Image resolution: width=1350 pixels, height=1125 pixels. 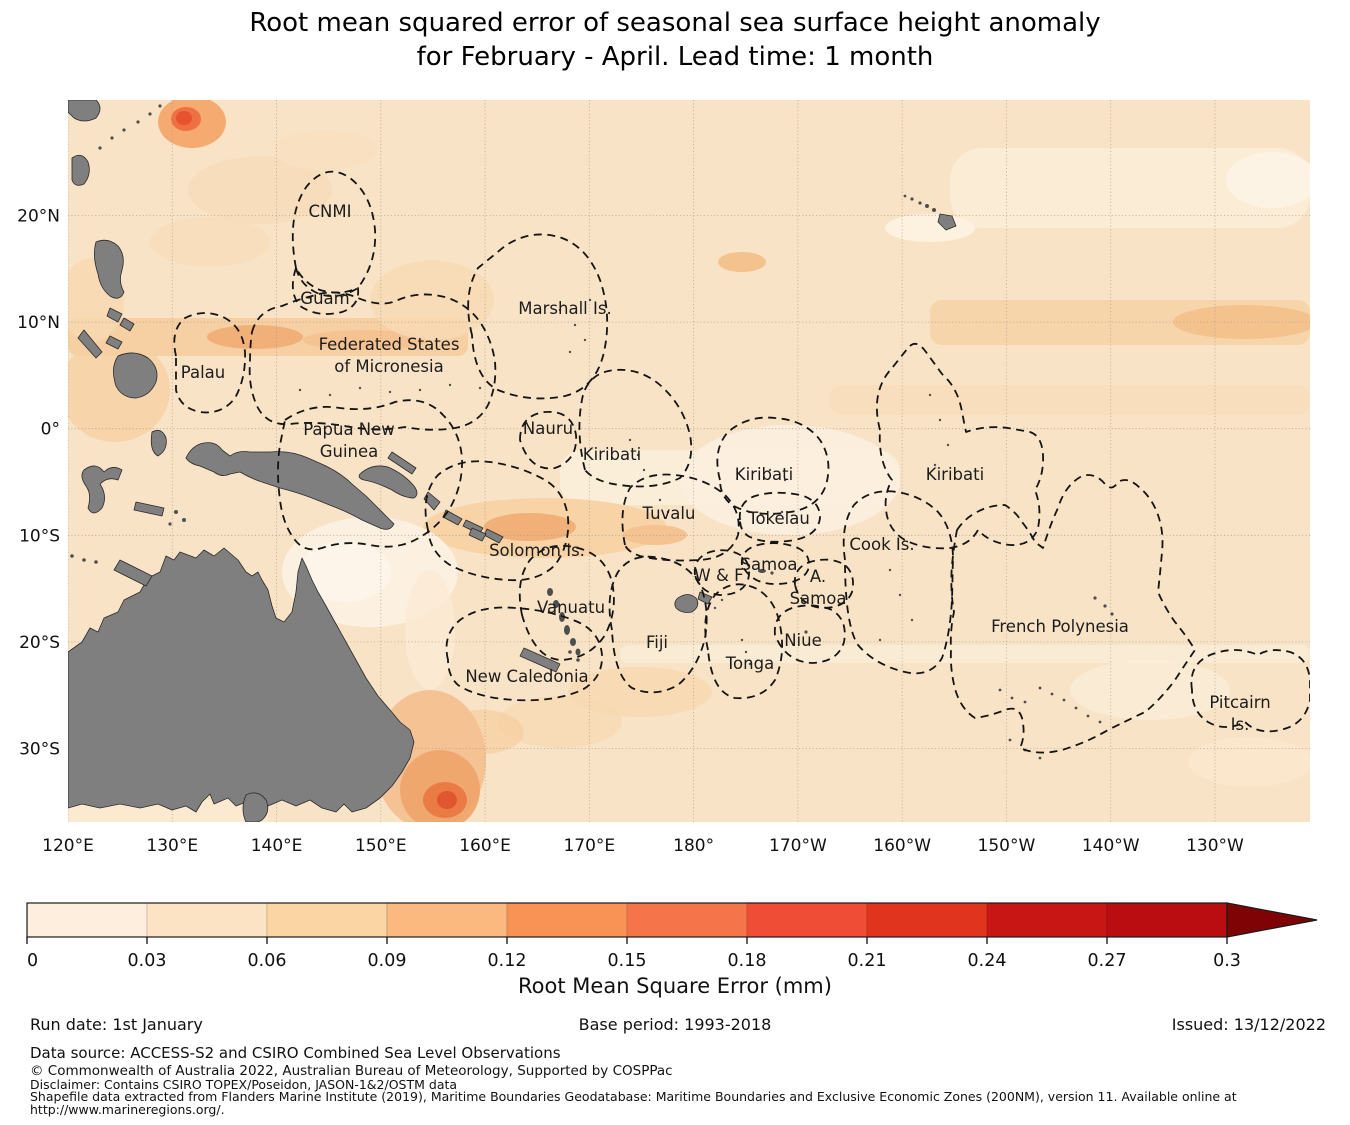 I want to click on colorbar-tick-label: 0, so click(x=32, y=961).